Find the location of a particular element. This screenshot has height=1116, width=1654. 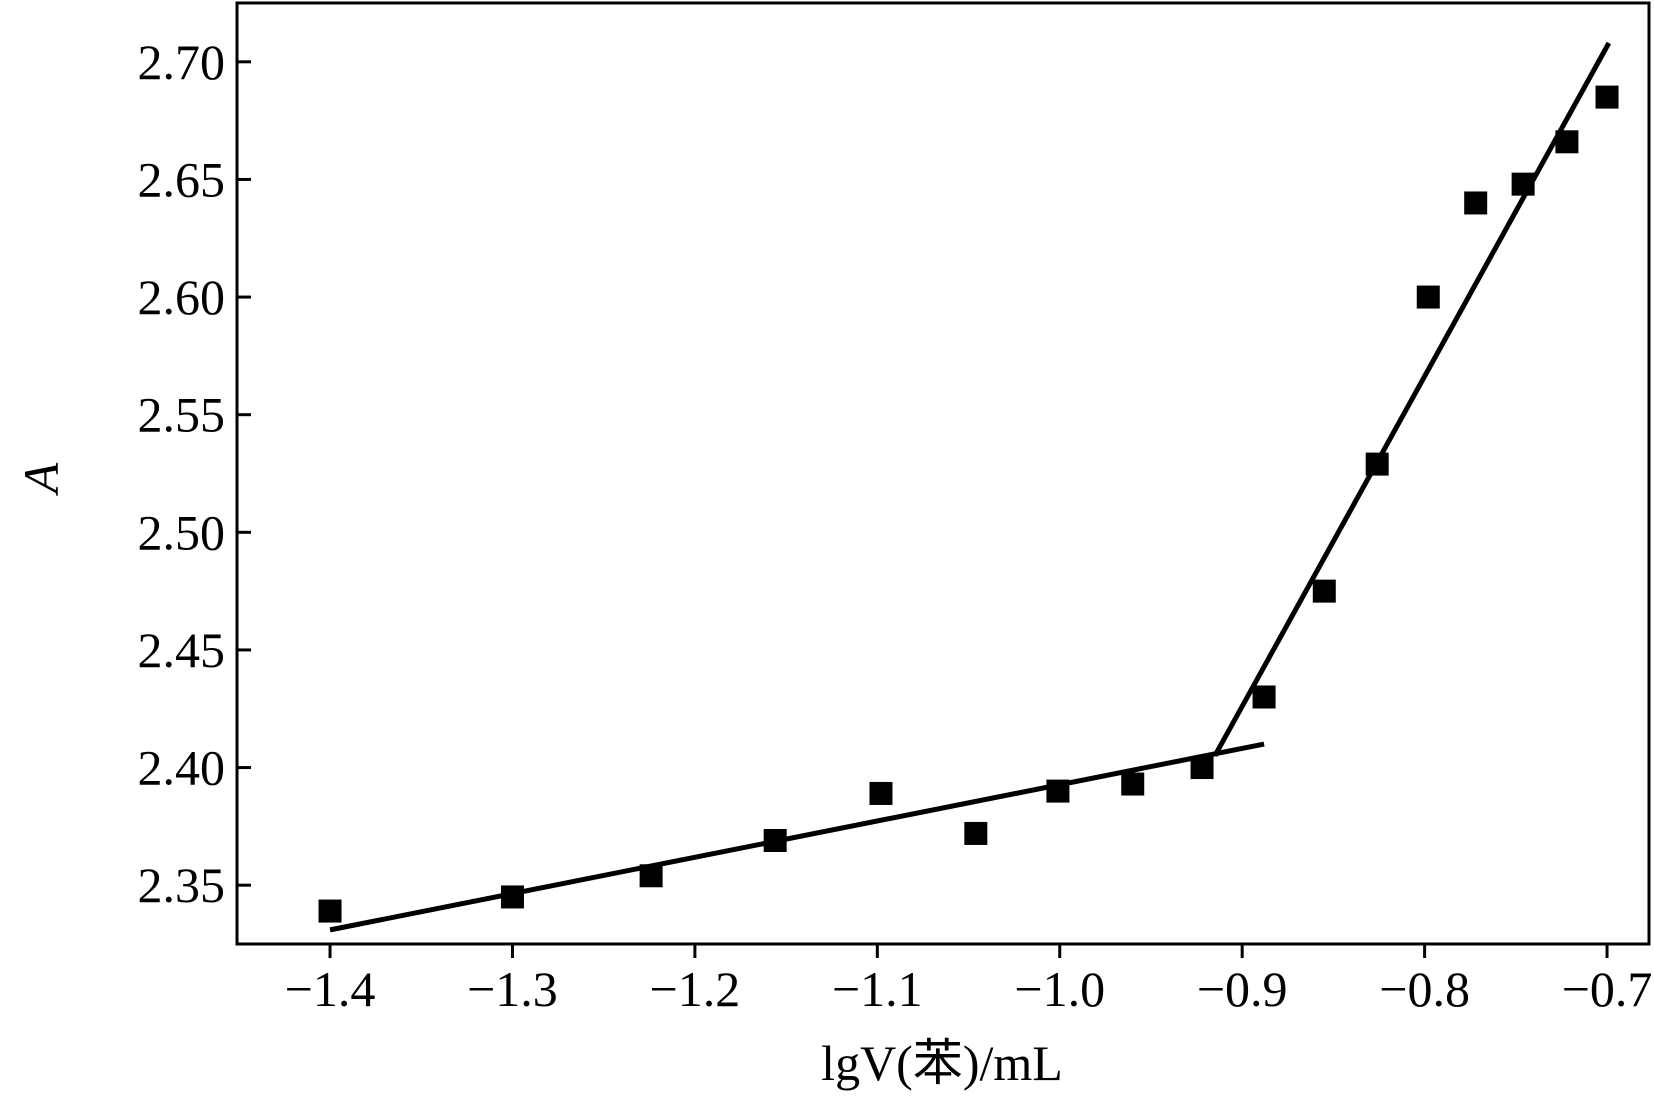

x-tick-label: −1.2 is located at coordinates (695, 989).